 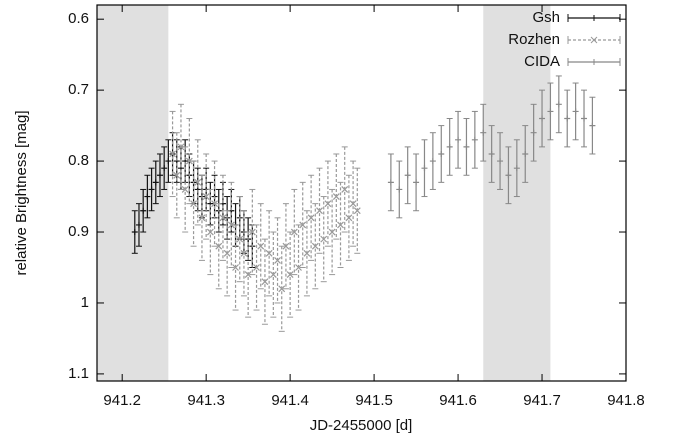 What do you see at coordinates (626, 400) in the screenshot?
I see `x-tick-label: 941.8` at bounding box center [626, 400].